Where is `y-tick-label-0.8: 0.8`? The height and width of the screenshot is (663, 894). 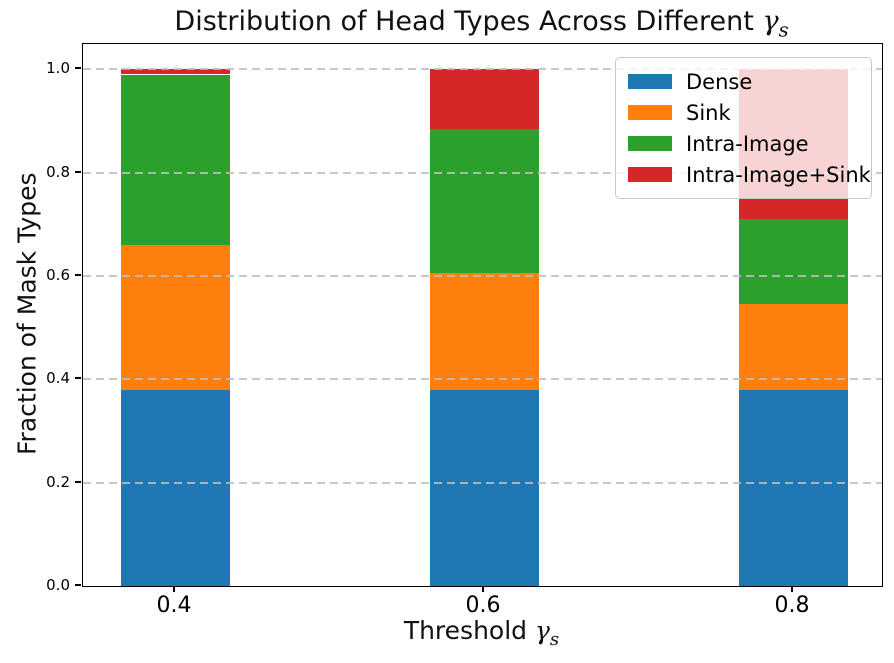
y-tick-label-0.8: 0.8 is located at coordinates (58, 171).